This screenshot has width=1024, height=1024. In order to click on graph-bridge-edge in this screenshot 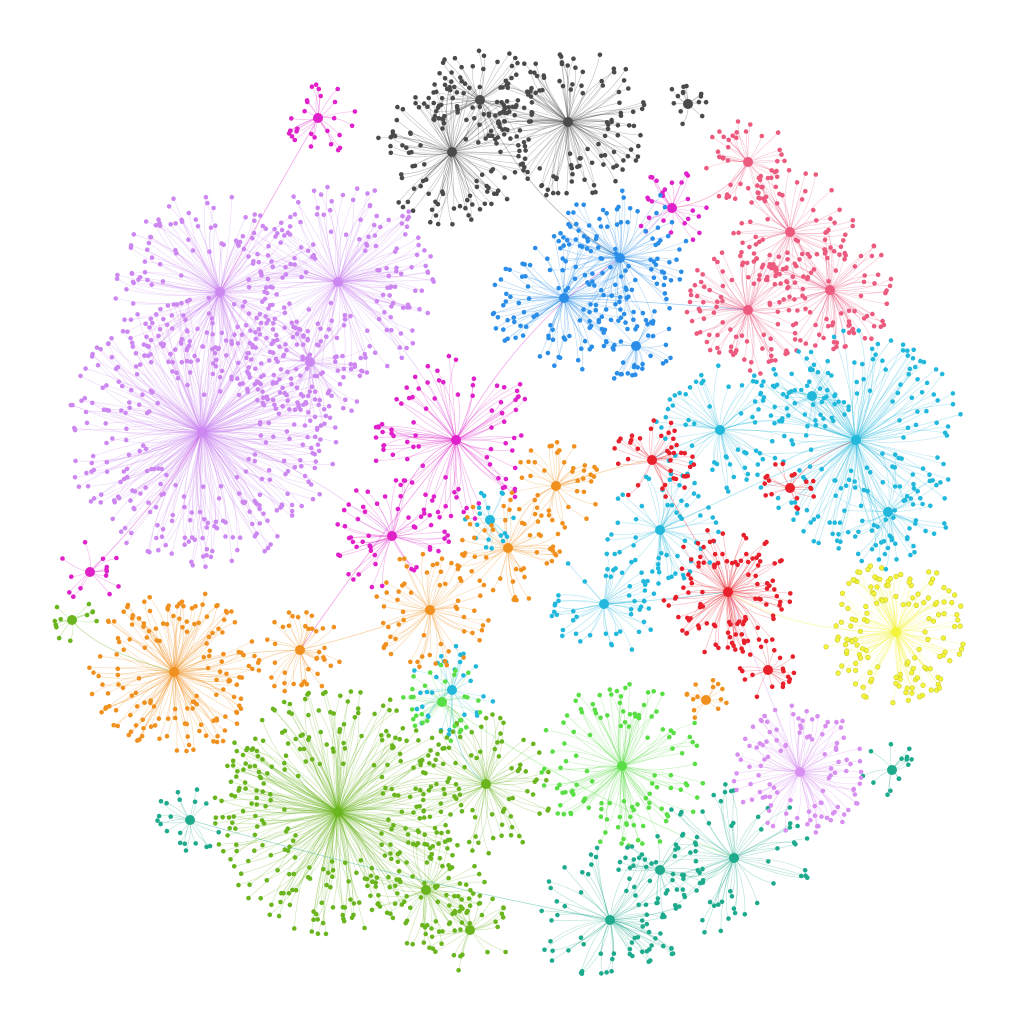, I will do `click(269, 205)`.